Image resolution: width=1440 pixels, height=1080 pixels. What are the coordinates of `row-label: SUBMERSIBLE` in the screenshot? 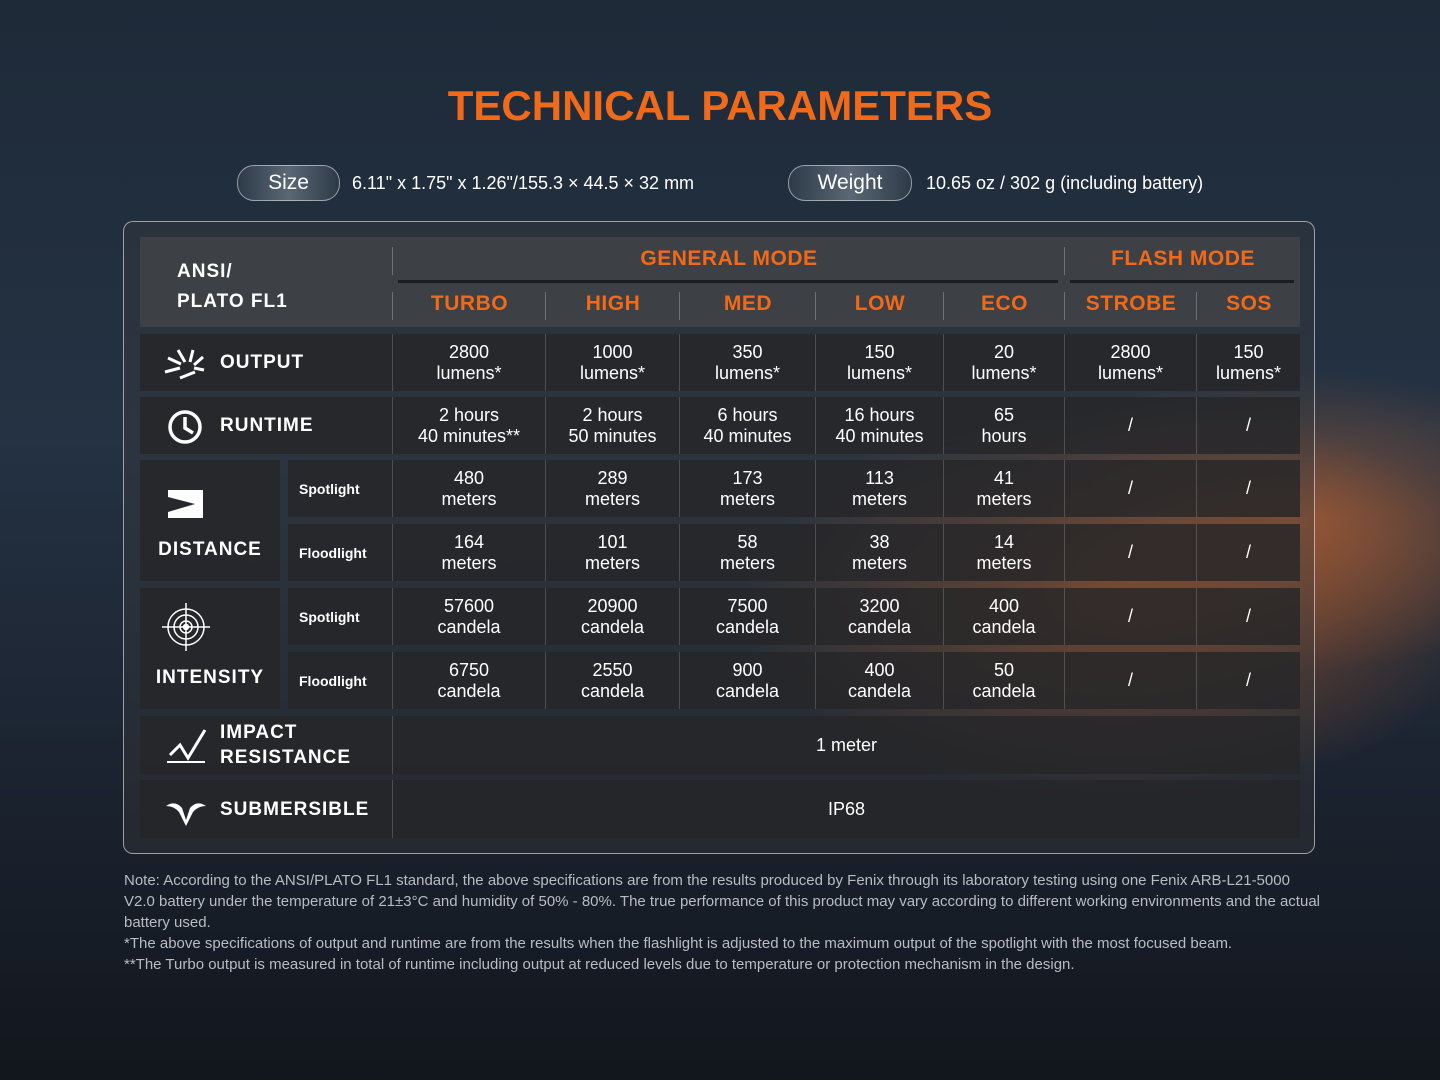 It's located at (305, 809).